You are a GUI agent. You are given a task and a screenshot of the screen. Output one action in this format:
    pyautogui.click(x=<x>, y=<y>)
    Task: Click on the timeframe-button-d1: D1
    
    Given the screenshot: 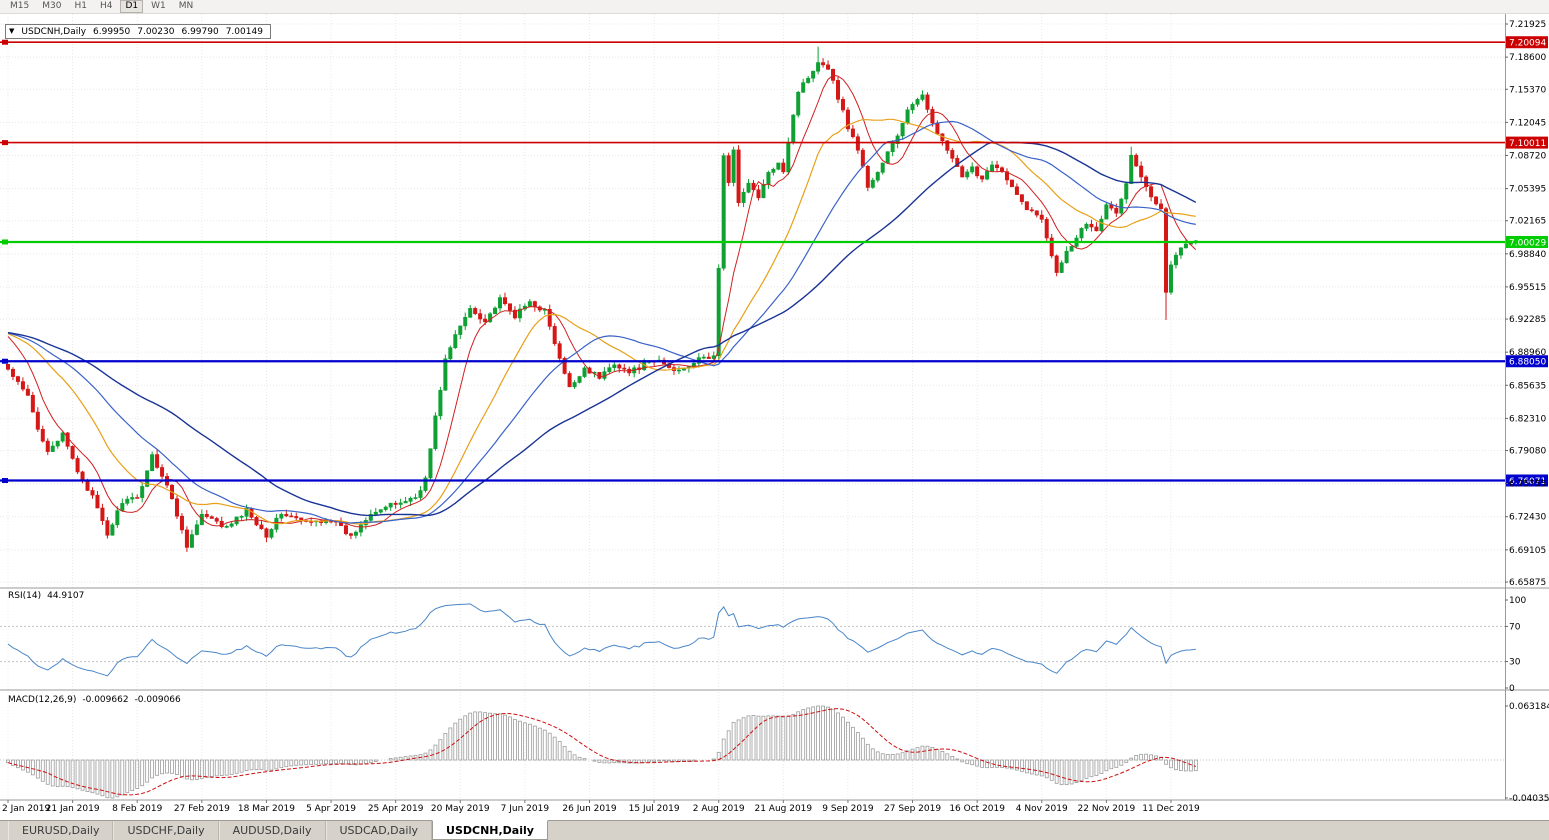 What is the action you would take?
    pyautogui.click(x=132, y=6)
    